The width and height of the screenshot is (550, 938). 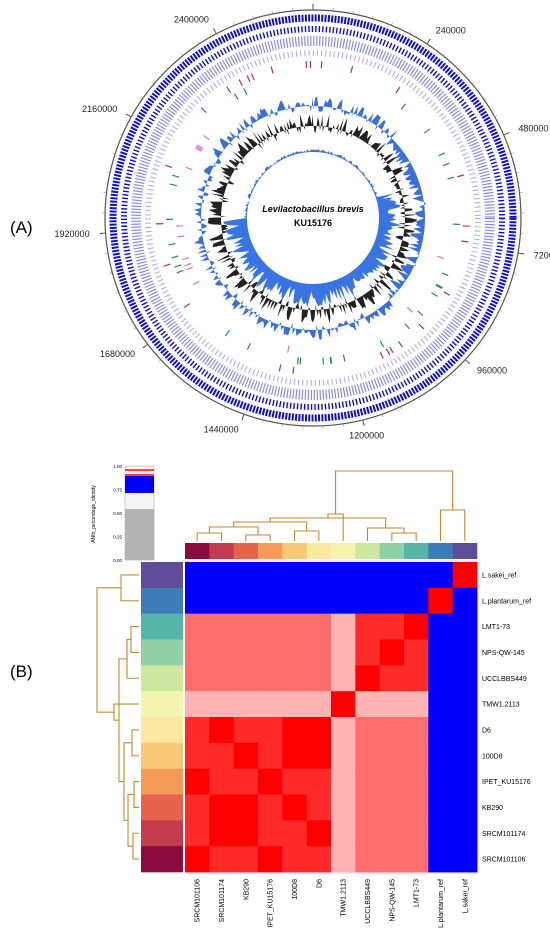 I want to click on colorbar-red-top, so click(x=139, y=470).